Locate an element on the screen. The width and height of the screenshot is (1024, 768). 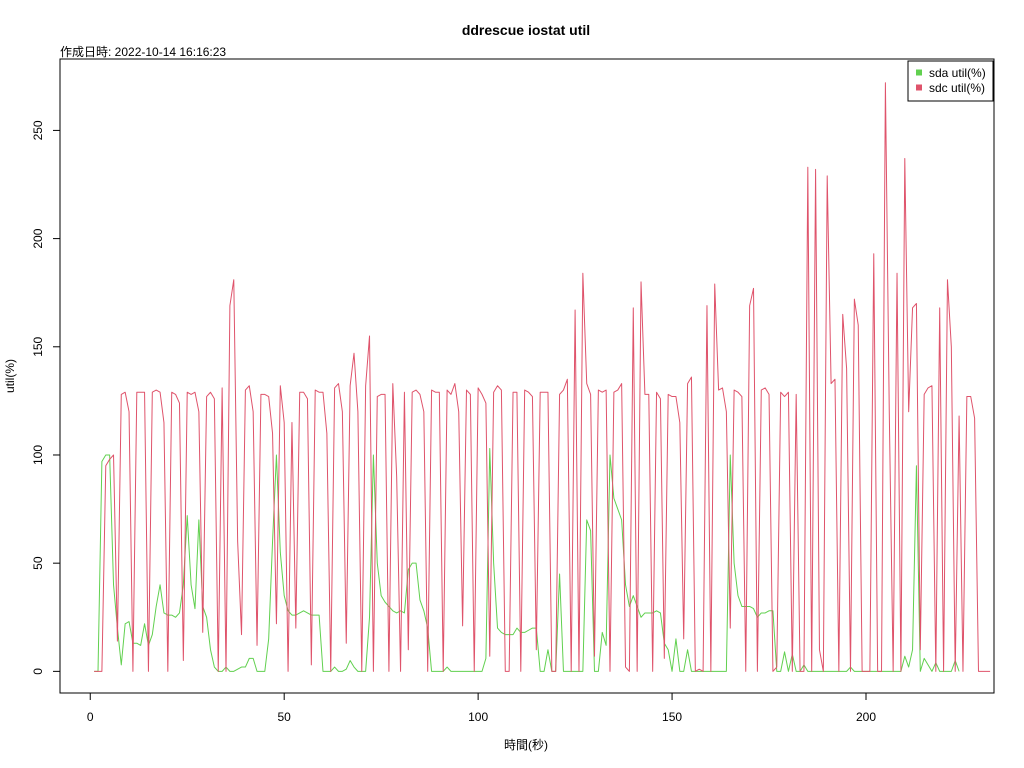
legend: sda util(%)sdc util(%) is located at coordinates (950, 81).